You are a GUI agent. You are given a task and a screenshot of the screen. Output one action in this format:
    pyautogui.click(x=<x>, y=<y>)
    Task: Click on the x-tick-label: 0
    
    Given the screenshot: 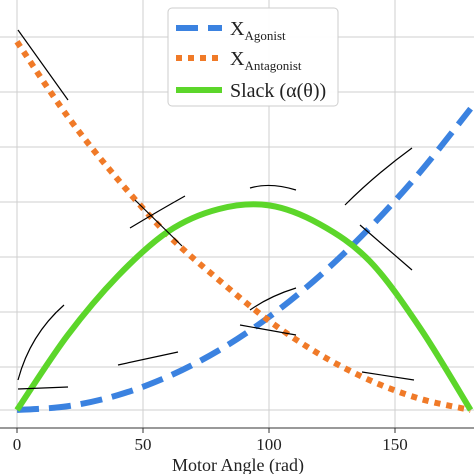 What is the action you would take?
    pyautogui.click(x=17, y=444)
    